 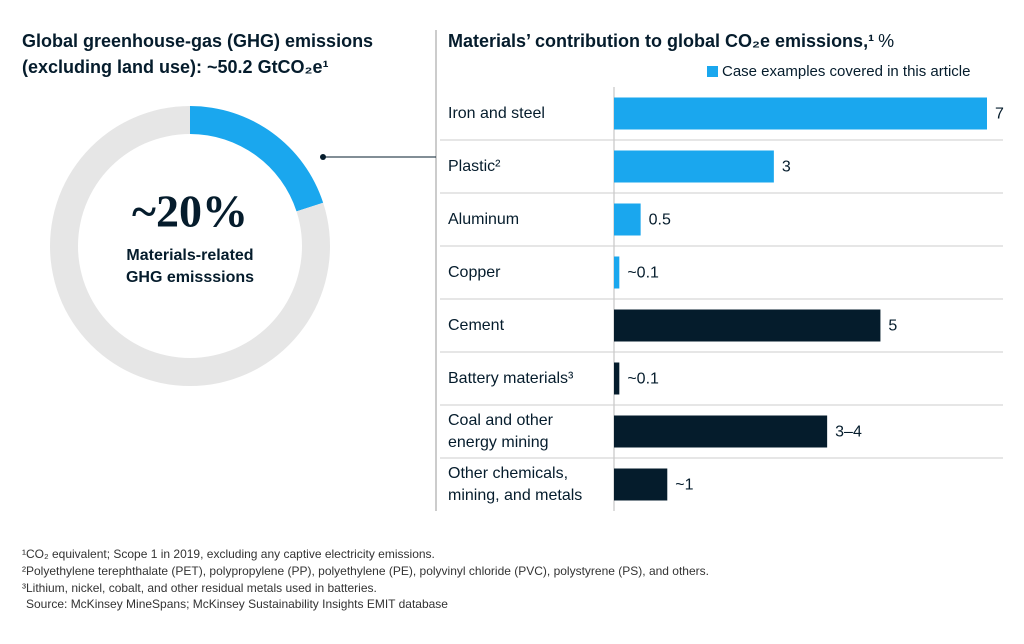 I want to click on value-label: 5, so click(x=892, y=326).